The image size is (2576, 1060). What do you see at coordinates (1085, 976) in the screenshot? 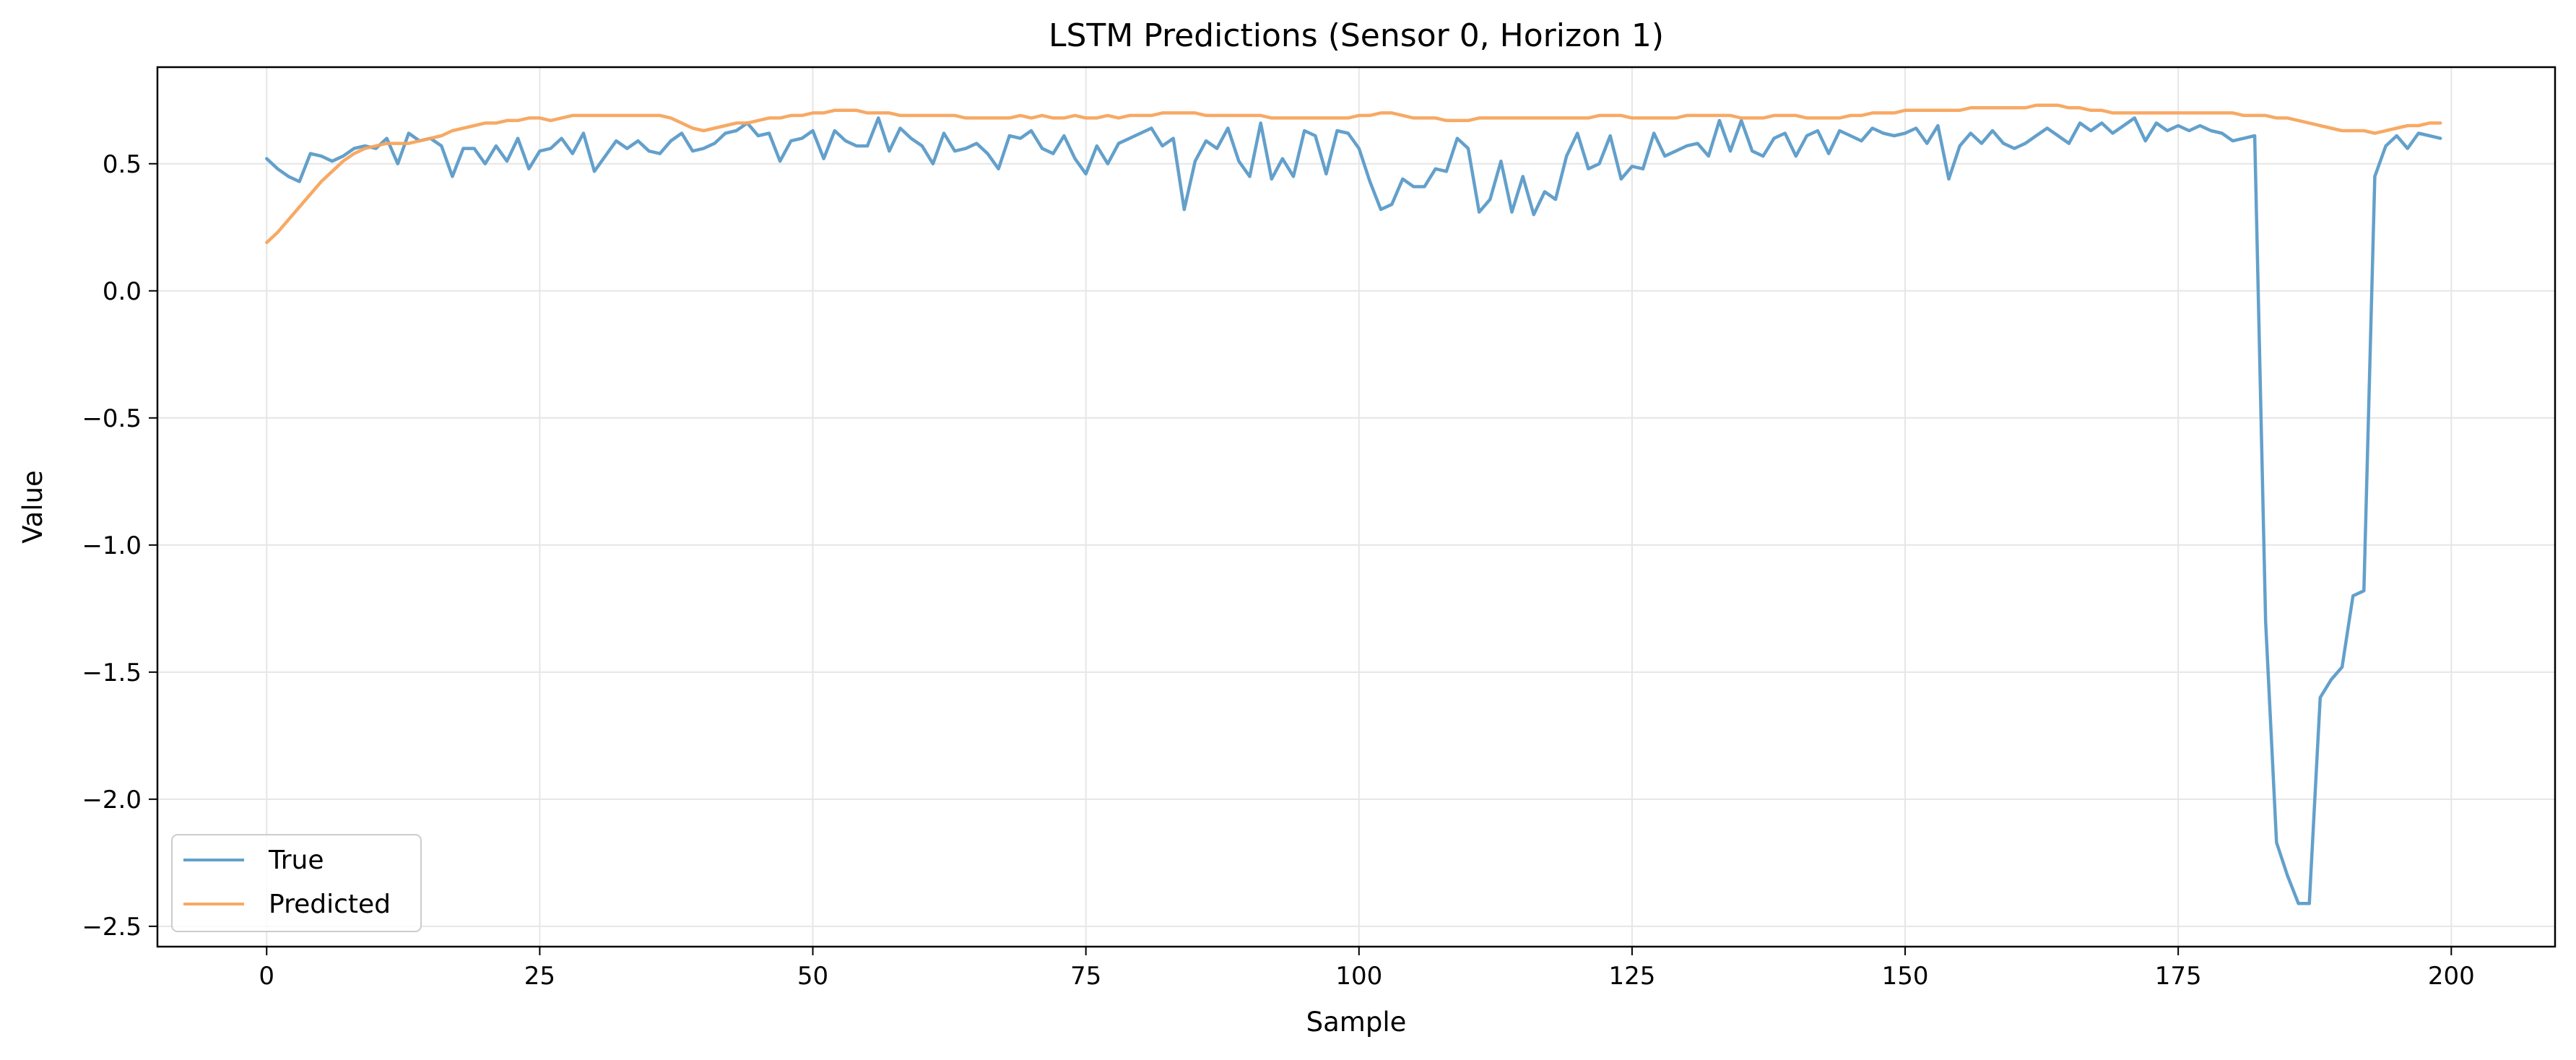
I see `x-tick-label: 75` at bounding box center [1085, 976].